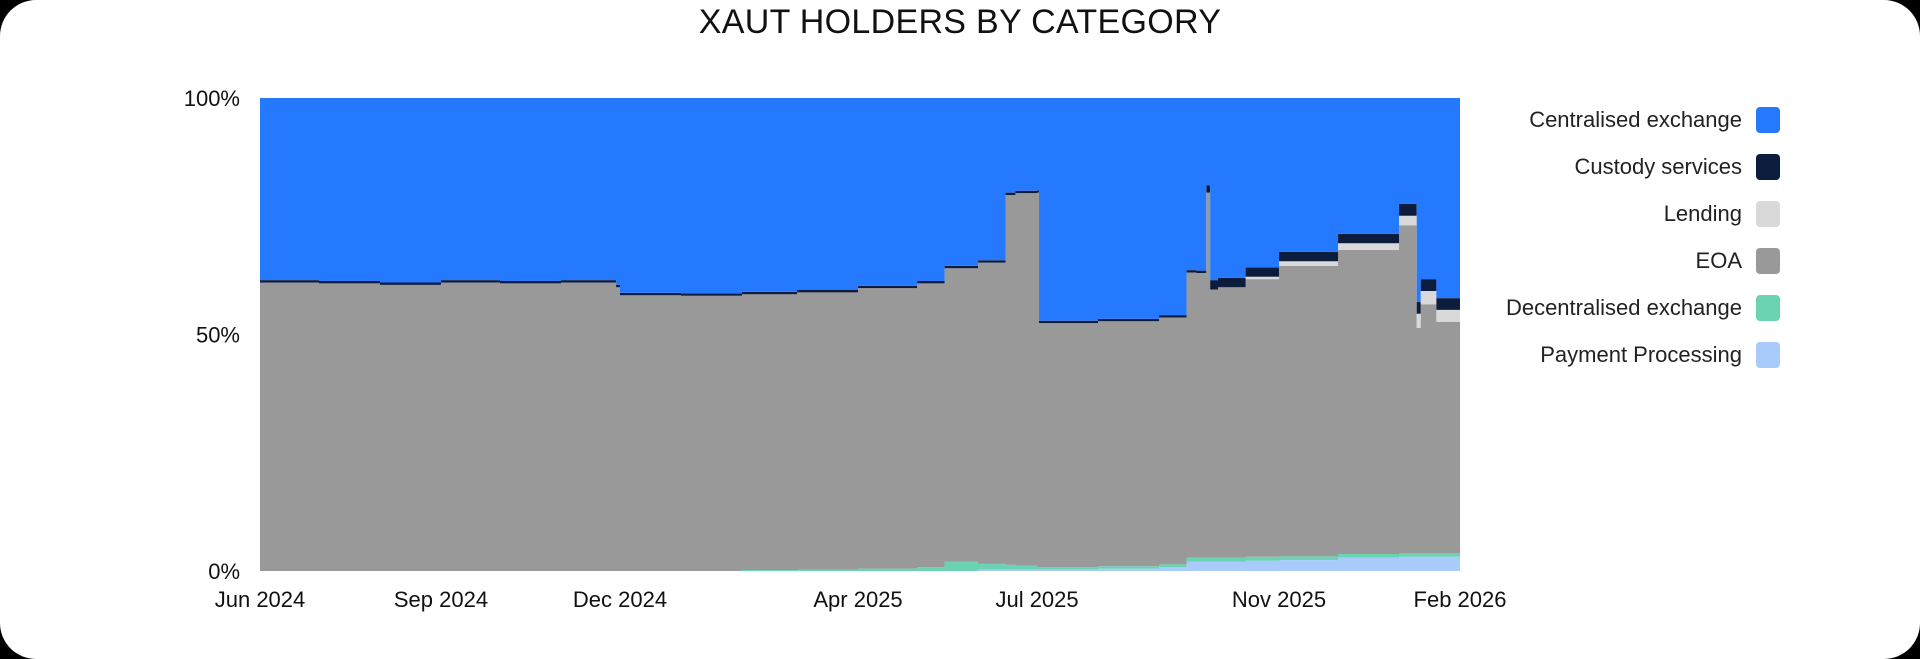  What do you see at coordinates (1635, 119) in the screenshot?
I see `legend-label: Centralised exchange` at bounding box center [1635, 119].